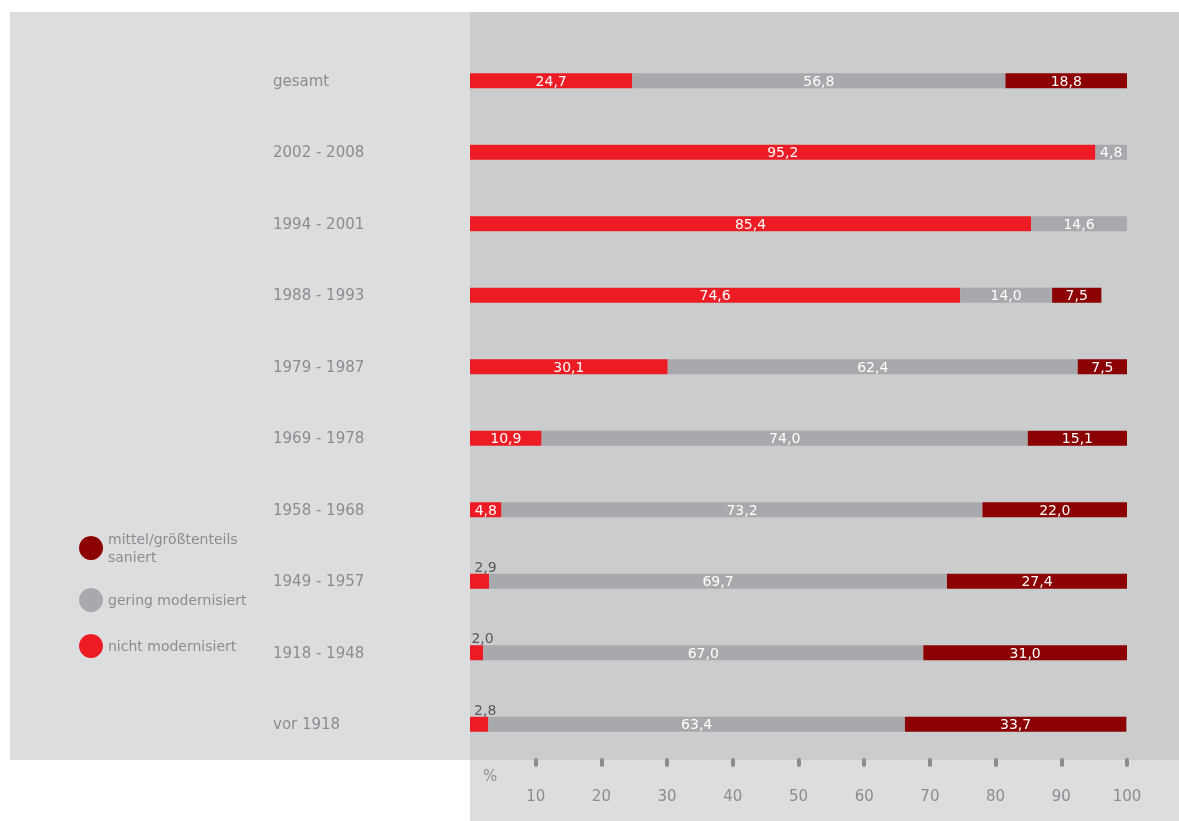 The width and height of the screenshot is (1179, 821). Describe the element at coordinates (319, 438) in the screenshot. I see `y-tick-label: 1969 - 1978` at that location.